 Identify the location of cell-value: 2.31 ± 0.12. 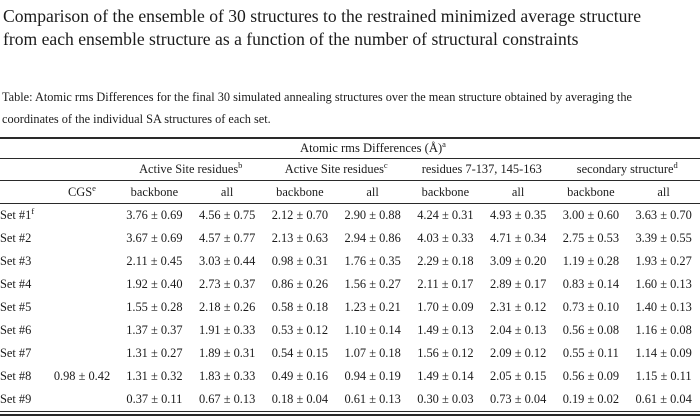
(518, 307).